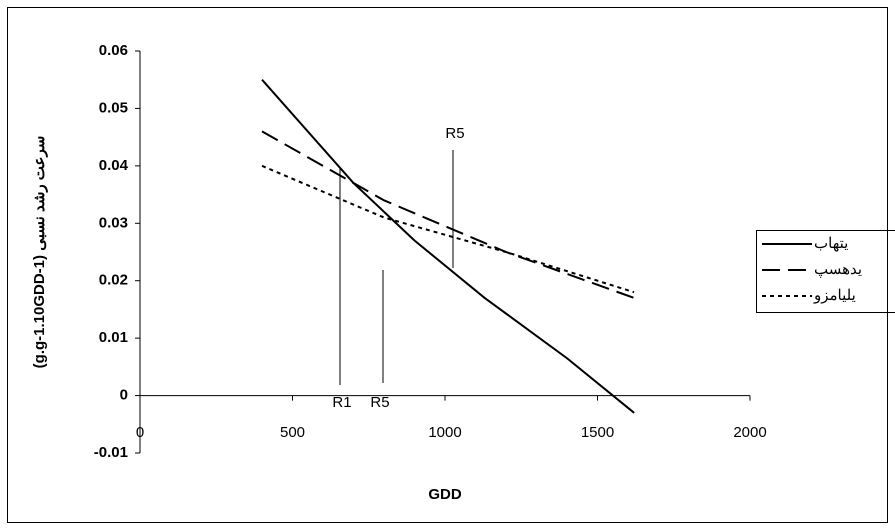 The image size is (895, 531). Describe the element at coordinates (124, 395) in the screenshot. I see `y-tick-label: 0` at that location.